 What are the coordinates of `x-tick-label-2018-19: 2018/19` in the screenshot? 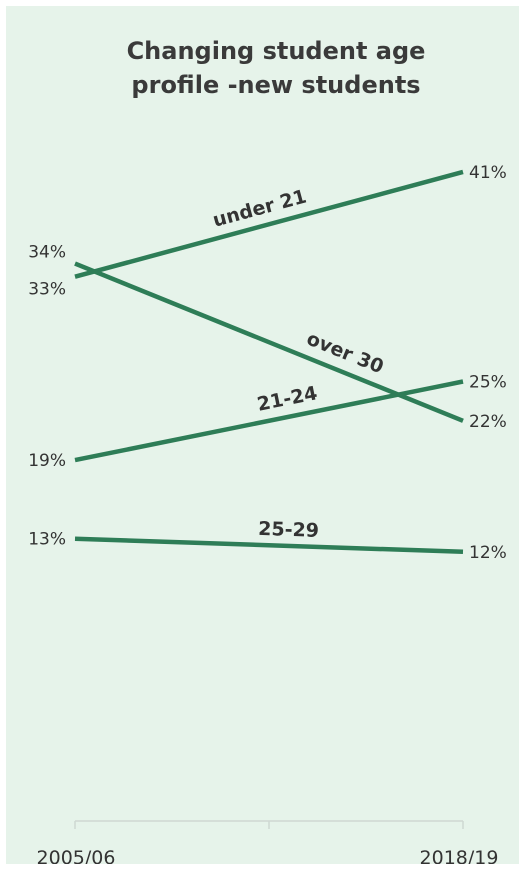 It's located at (459, 855).